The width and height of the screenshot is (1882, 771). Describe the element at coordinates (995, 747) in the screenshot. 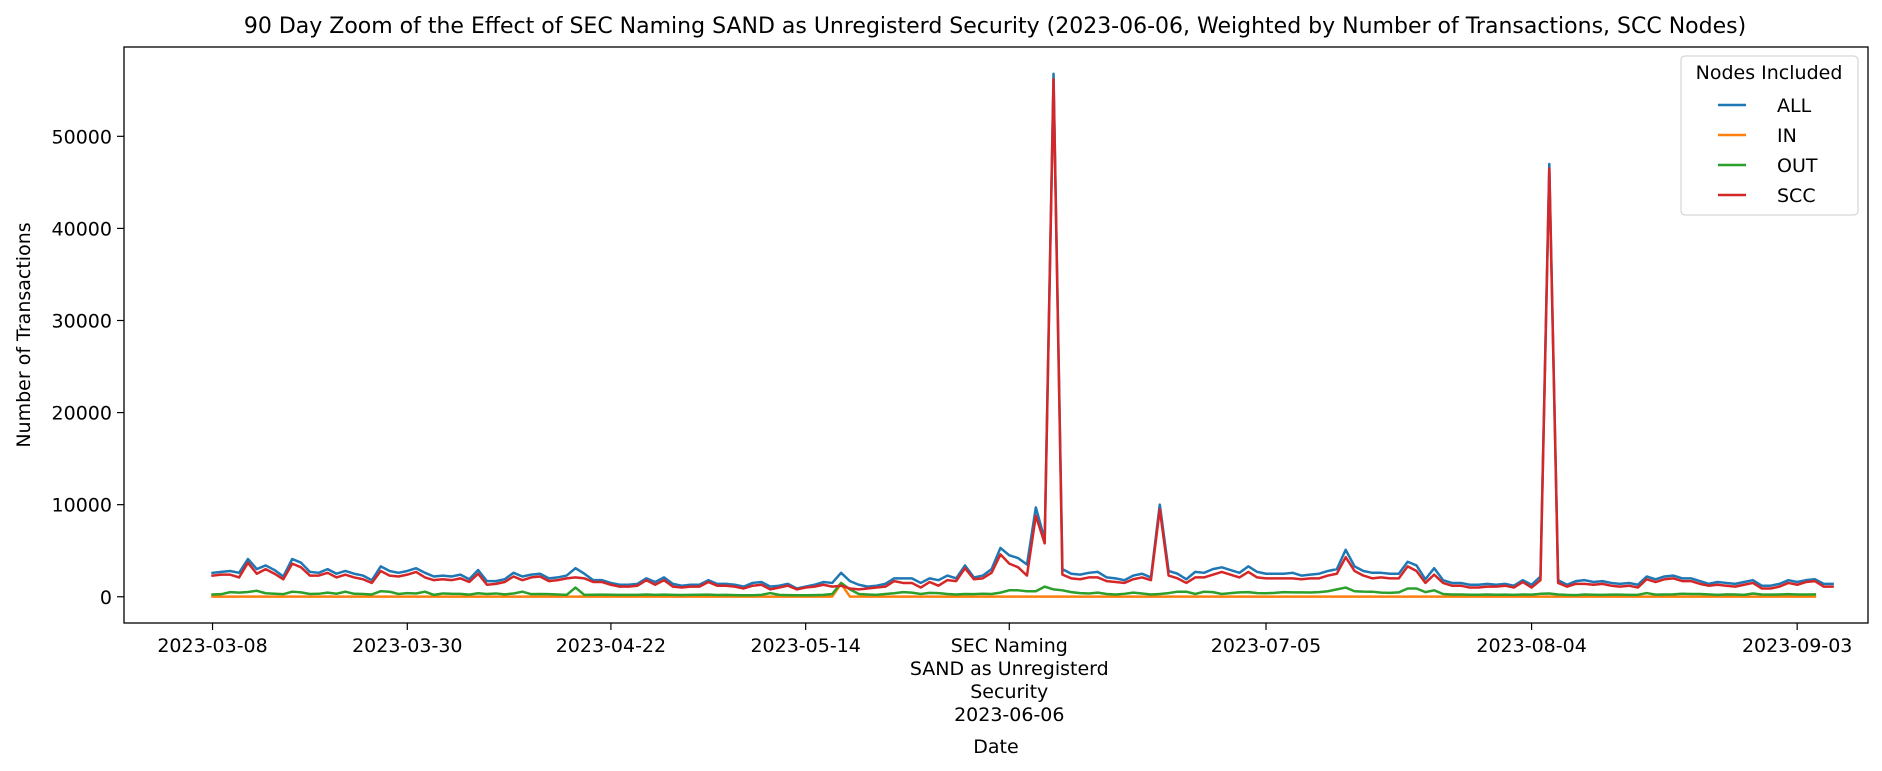

I see `x-axis-label: Date` at that location.